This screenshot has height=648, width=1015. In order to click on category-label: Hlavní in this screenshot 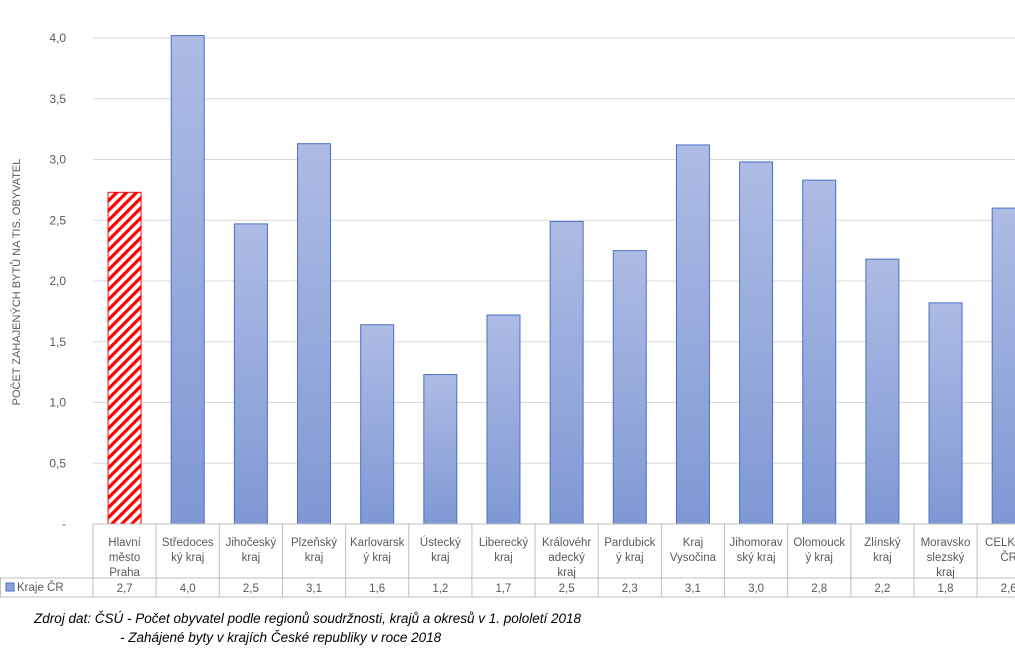, I will do `click(124, 543)`.